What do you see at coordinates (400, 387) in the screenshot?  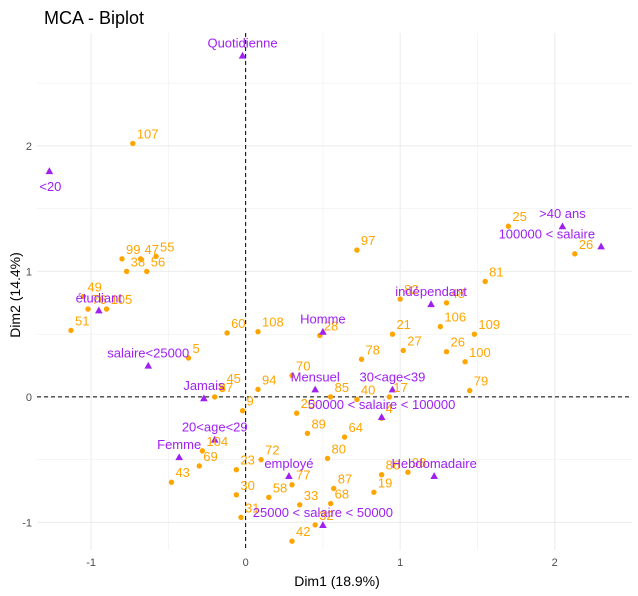 I see `individual-label: 17` at bounding box center [400, 387].